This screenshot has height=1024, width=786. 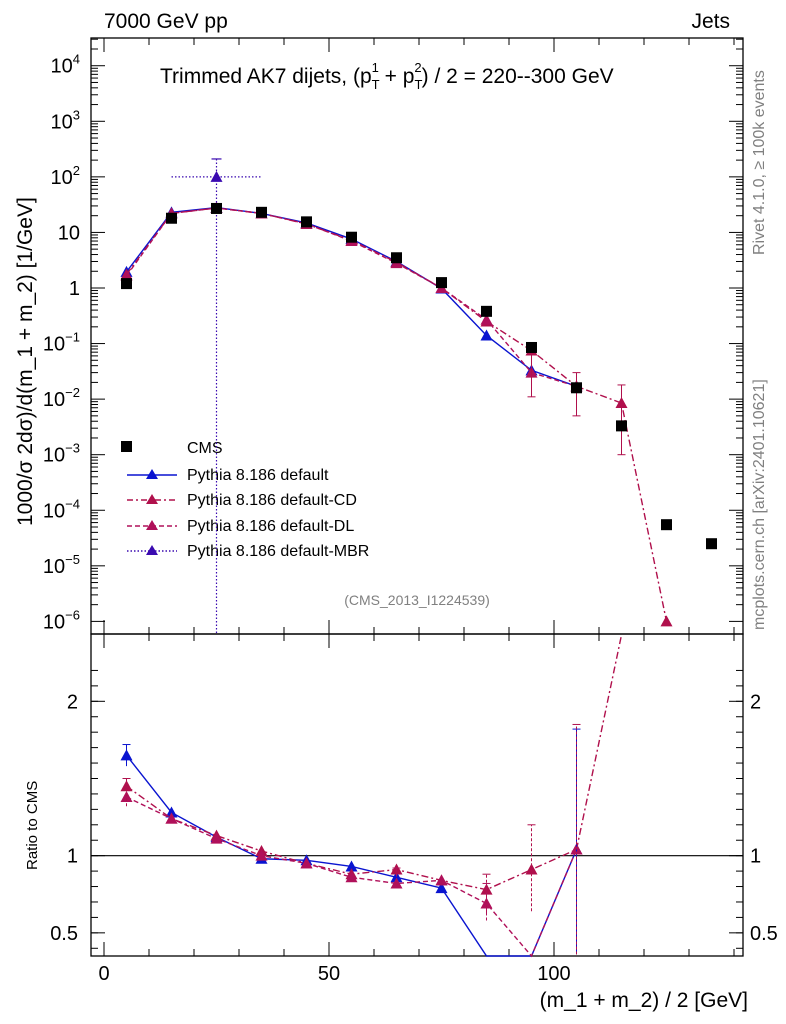 I want to click on rivet-label: Rivet 4.1.0, ≥ 100k events, so click(x=759, y=162).